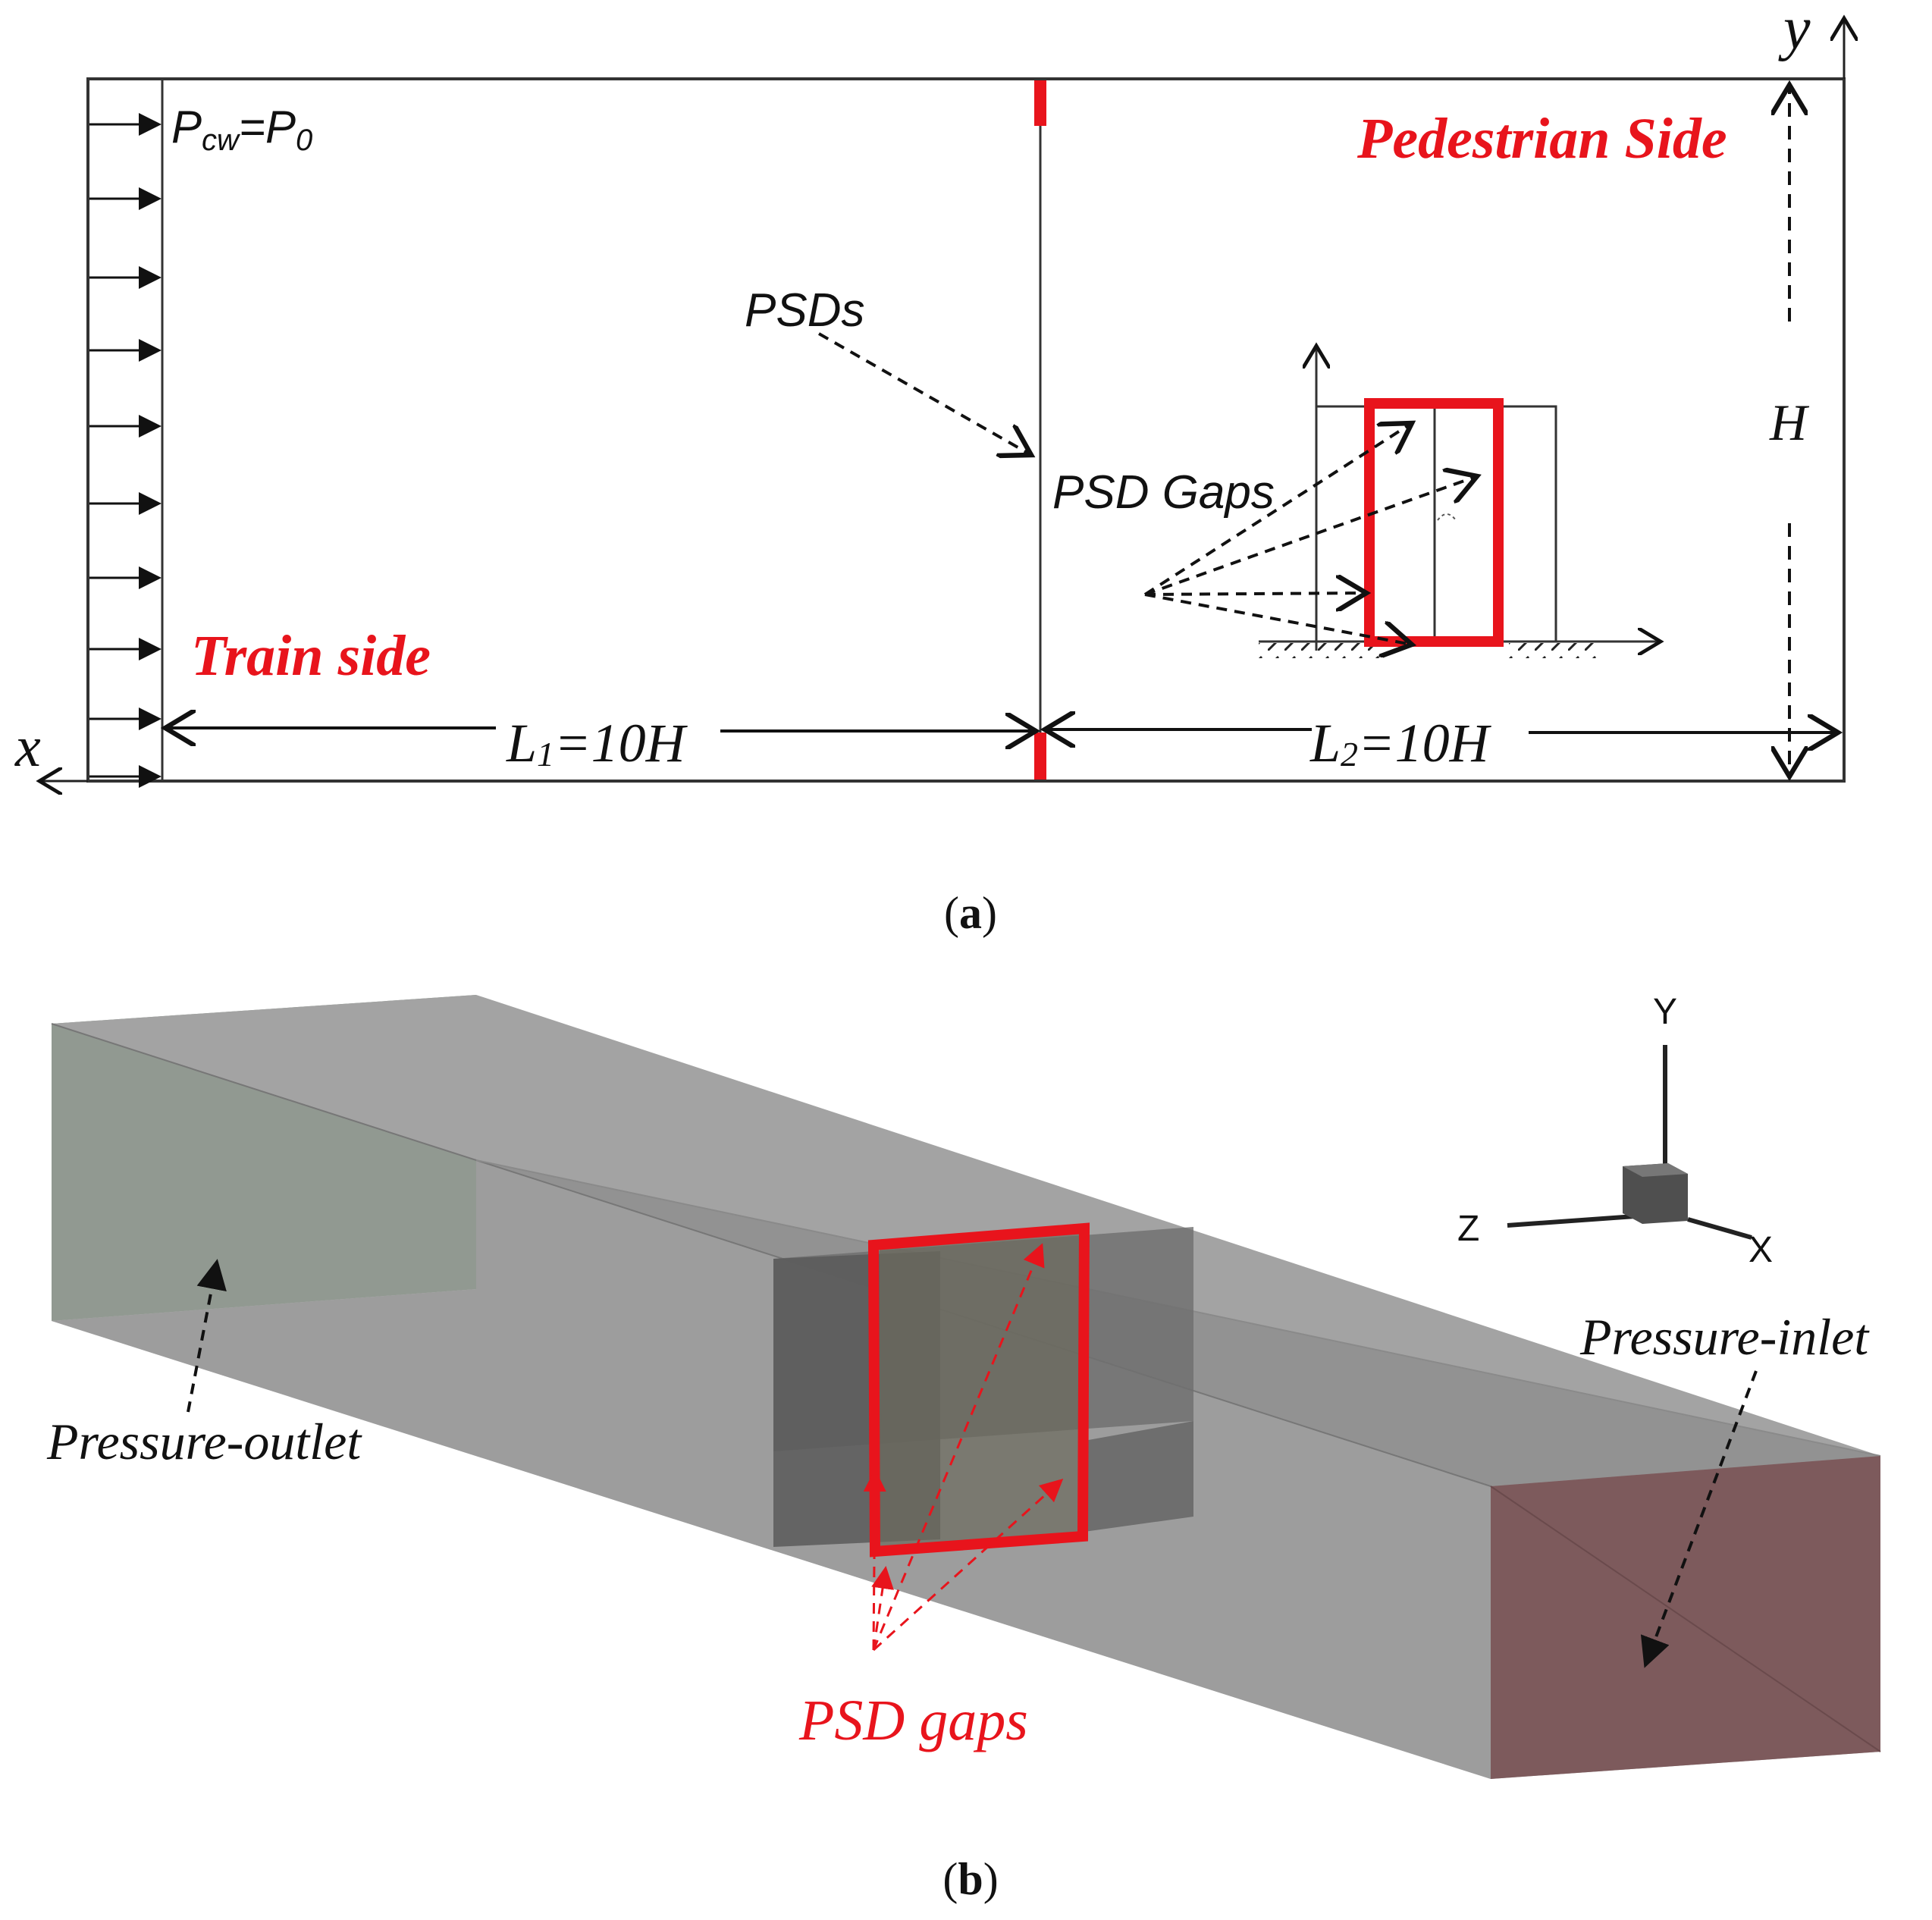  Describe the element at coordinates (1163, 492) in the screenshot. I see `psd-gaps-label-a: PSD Gaps` at that location.